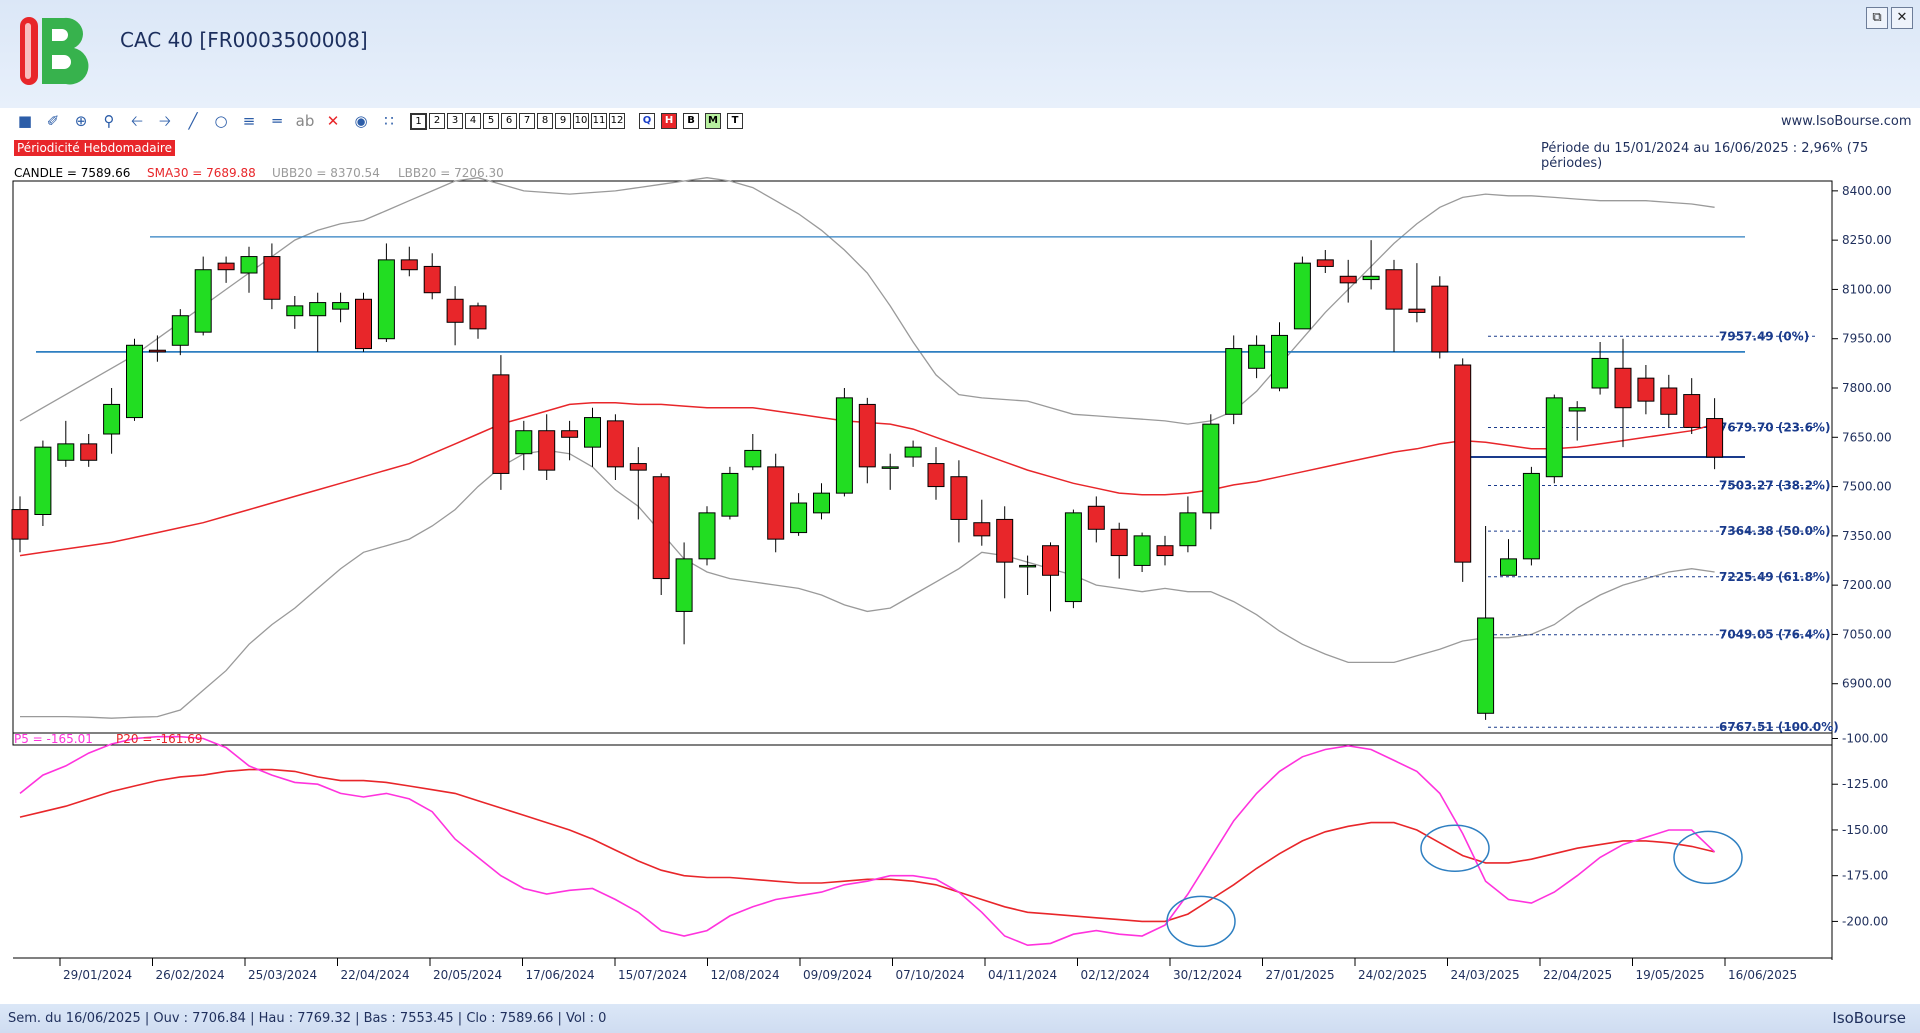 Image resolution: width=1920 pixels, height=1033 pixels. Describe the element at coordinates (53, 121) in the screenshot. I see `draw-brush-icon: ✐` at that location.